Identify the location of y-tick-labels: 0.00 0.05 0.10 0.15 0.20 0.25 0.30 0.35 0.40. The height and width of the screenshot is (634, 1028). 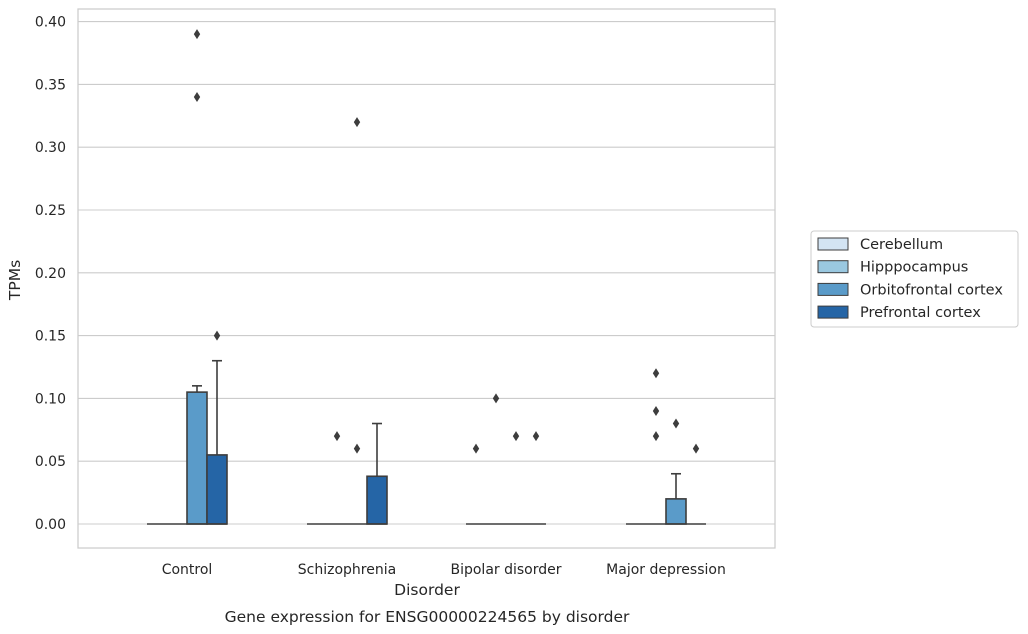
(50, 274).